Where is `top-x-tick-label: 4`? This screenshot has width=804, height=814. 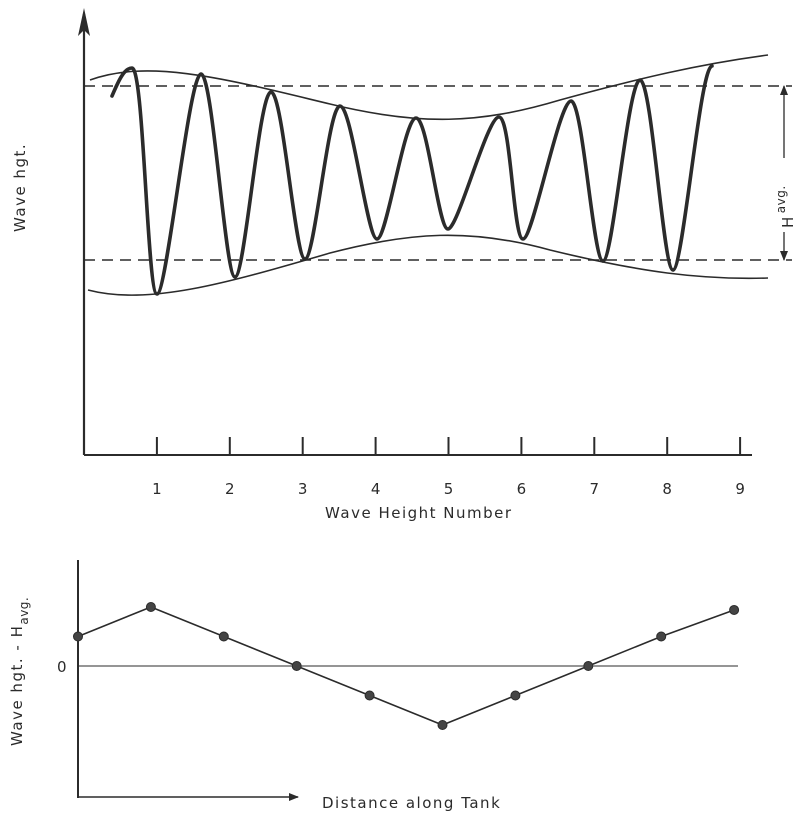 top-x-tick-label: 4 is located at coordinates (376, 489).